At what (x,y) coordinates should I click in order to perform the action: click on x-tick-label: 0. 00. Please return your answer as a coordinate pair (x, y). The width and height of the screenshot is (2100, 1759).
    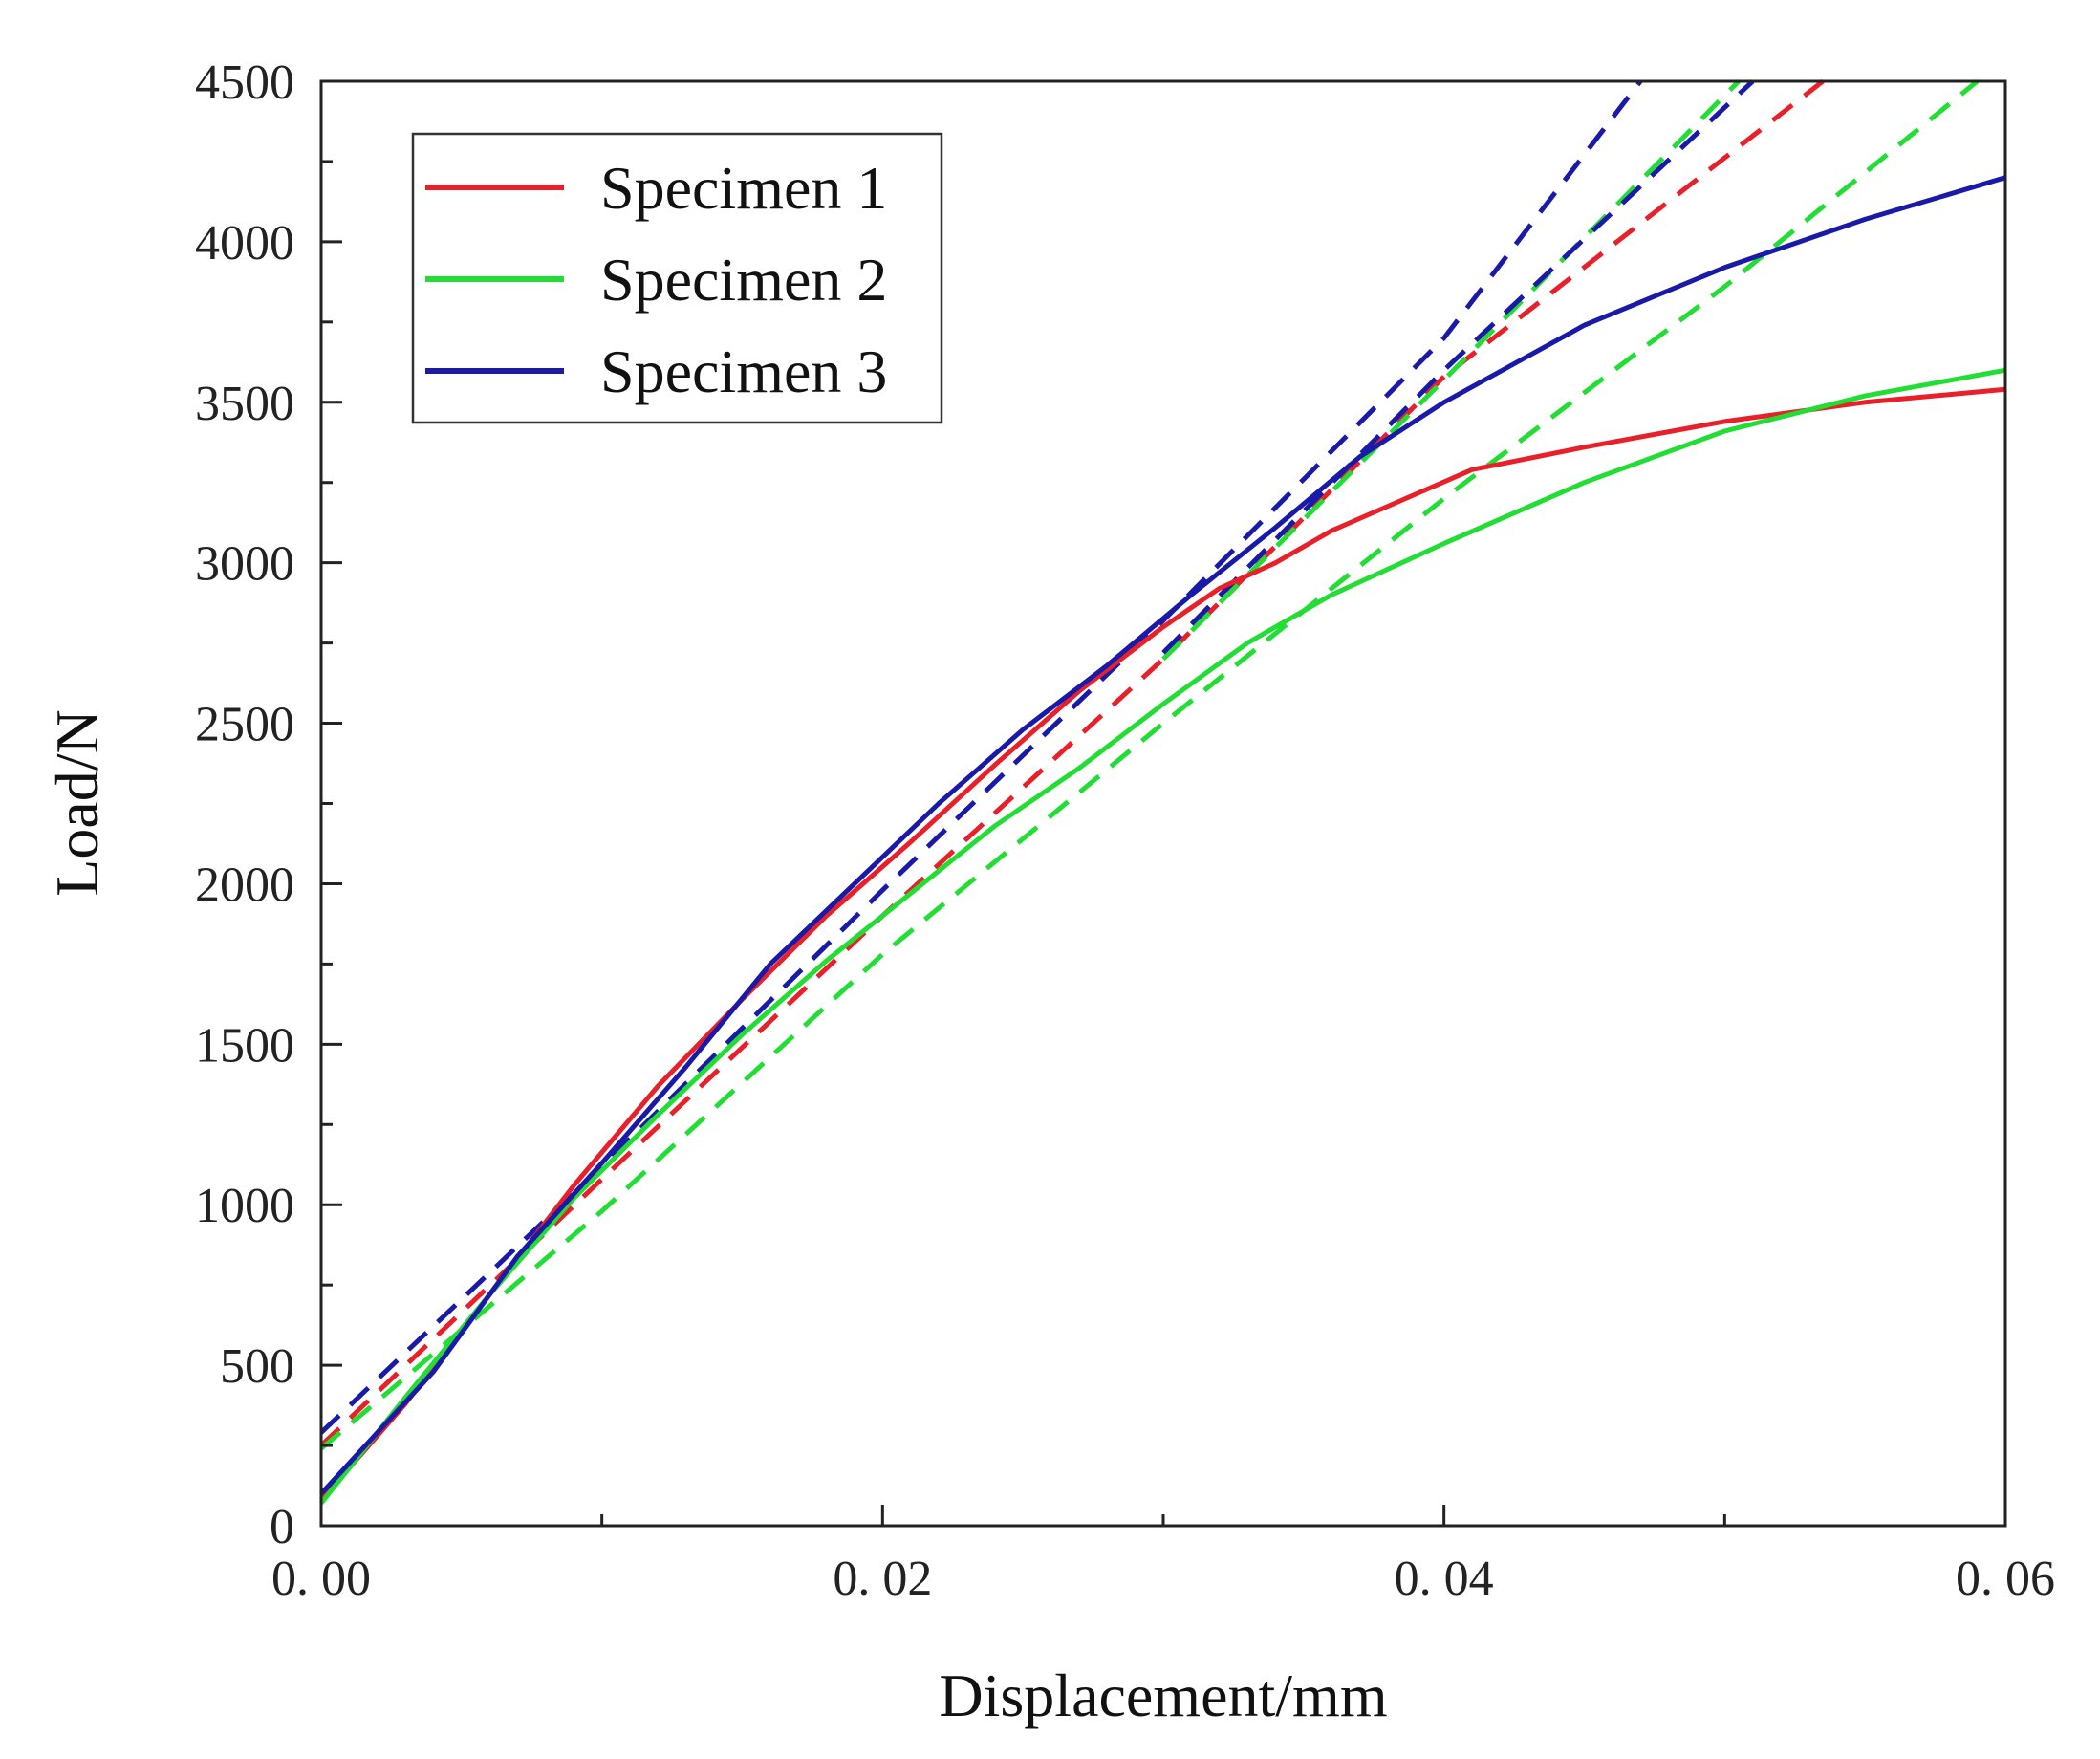
    Looking at the image, I should click on (321, 1579).